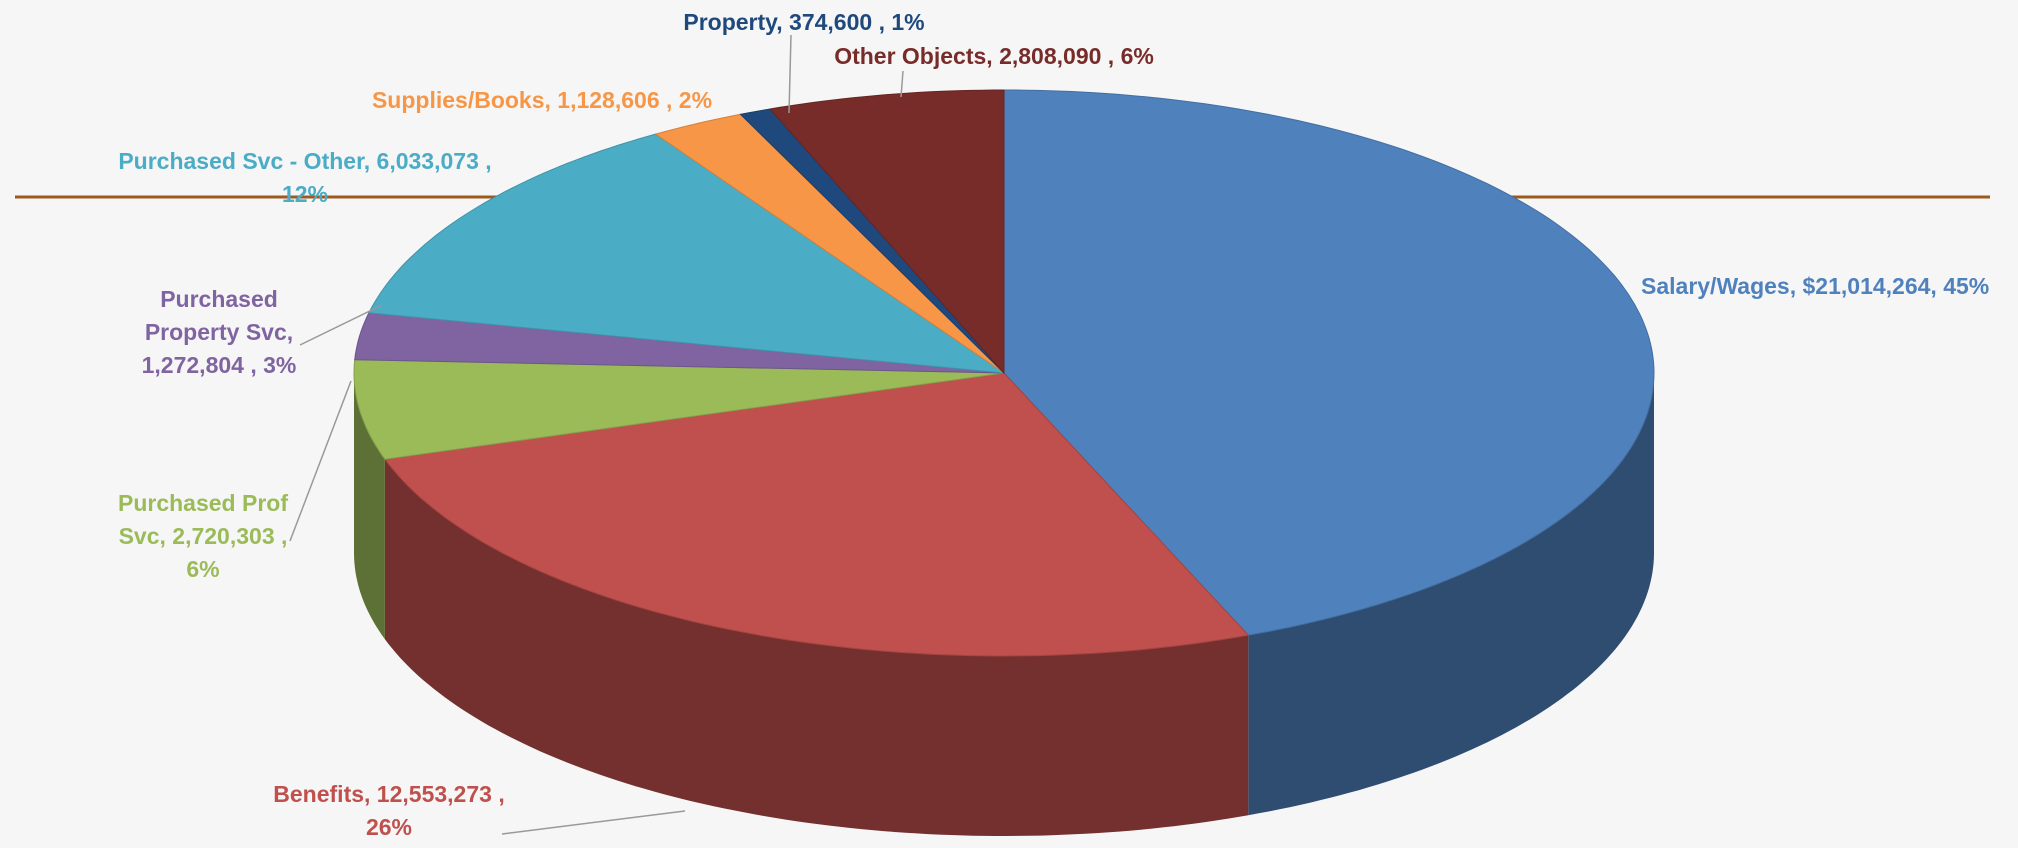  I want to click on data-label: Other Objects, 2,808,090 , 6%, so click(994, 56).